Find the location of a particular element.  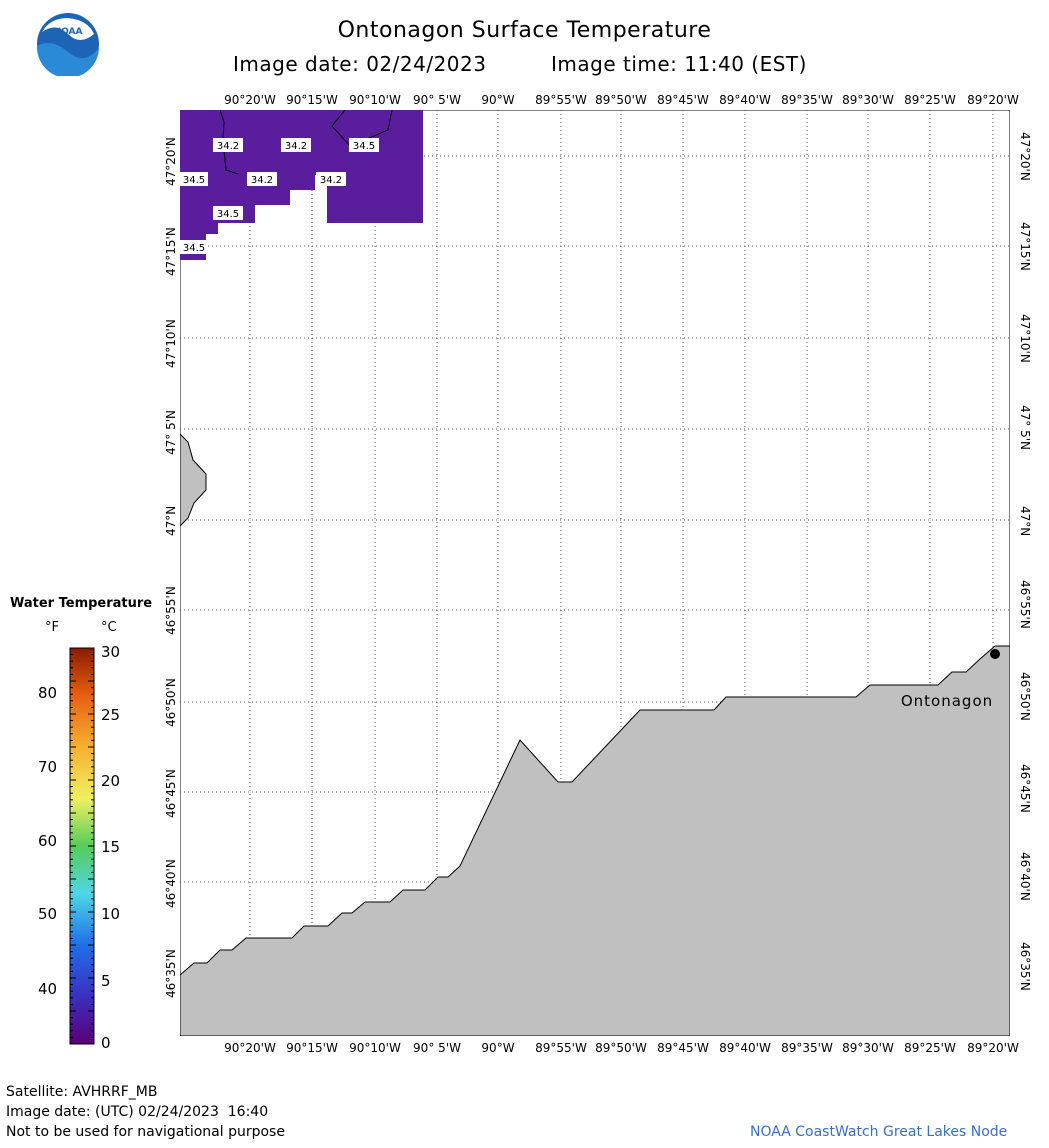

colorbar-c-tick: 5 is located at coordinates (106, 981).